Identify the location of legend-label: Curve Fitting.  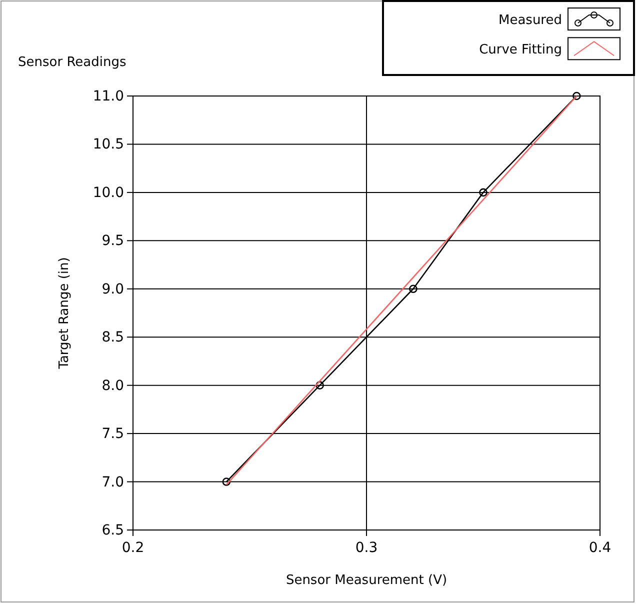
(520, 50).